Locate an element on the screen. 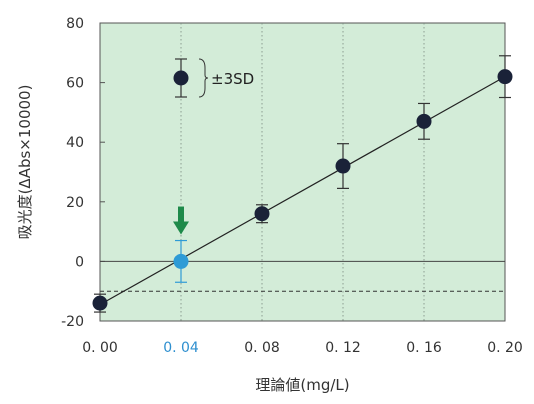 This screenshot has height=404, width=534. highlight-arrow is located at coordinates (181, 220).